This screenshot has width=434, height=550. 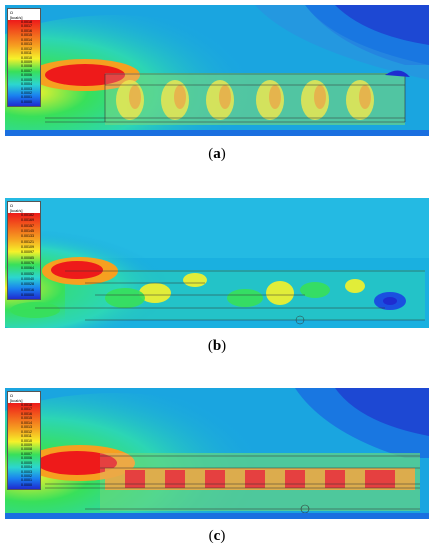 I want to click on legend-tick-label: 0.00182, so click(x=27, y=215).